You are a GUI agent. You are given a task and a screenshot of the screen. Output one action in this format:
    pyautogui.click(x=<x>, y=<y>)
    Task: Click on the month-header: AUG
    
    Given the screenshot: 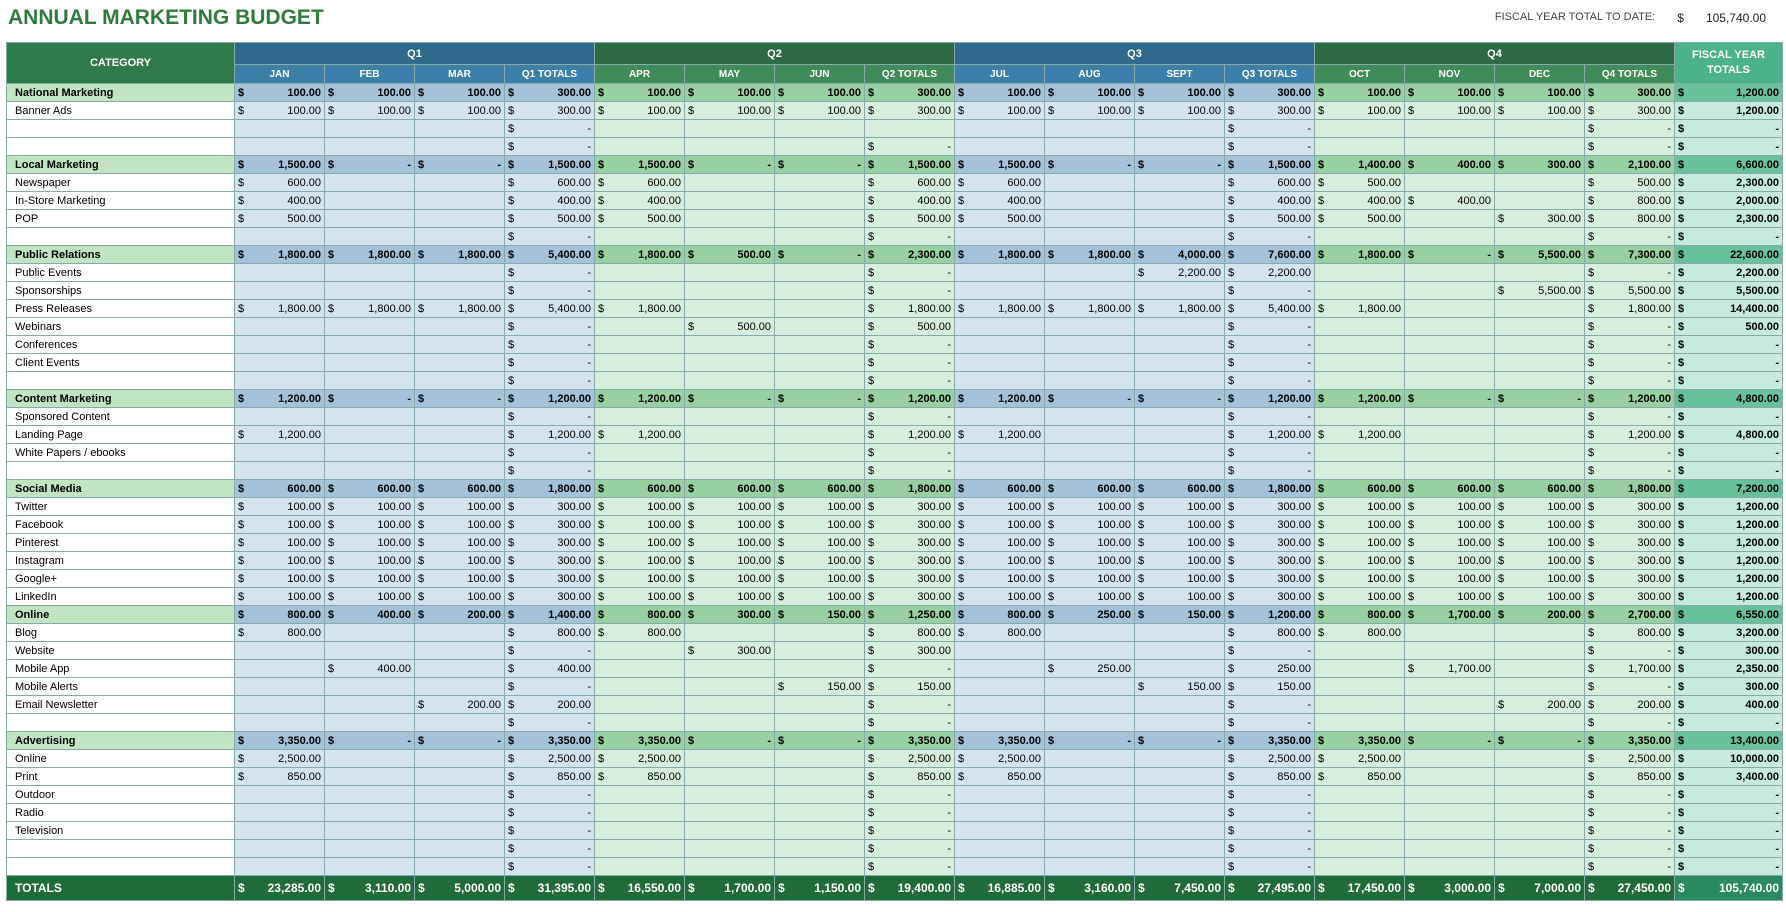 What is the action you would take?
    pyautogui.click(x=1089, y=74)
    